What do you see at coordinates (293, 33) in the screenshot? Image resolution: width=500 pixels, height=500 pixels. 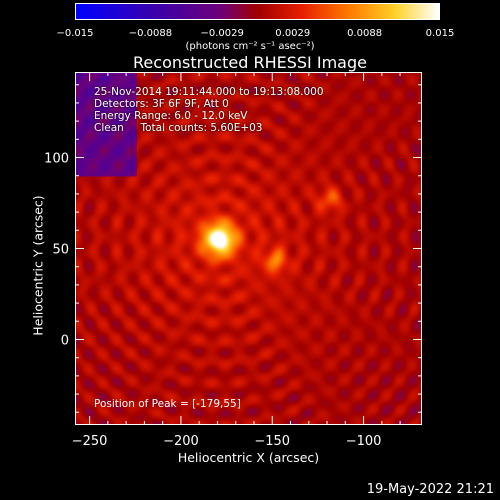 I see `colorbar-tick-label: 0.0029` at bounding box center [293, 33].